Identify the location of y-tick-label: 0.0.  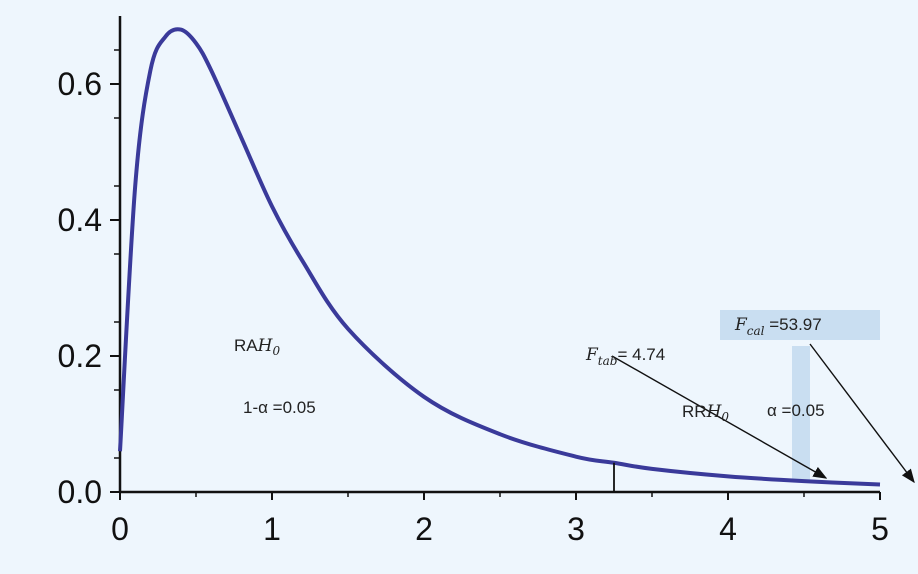
(80, 492).